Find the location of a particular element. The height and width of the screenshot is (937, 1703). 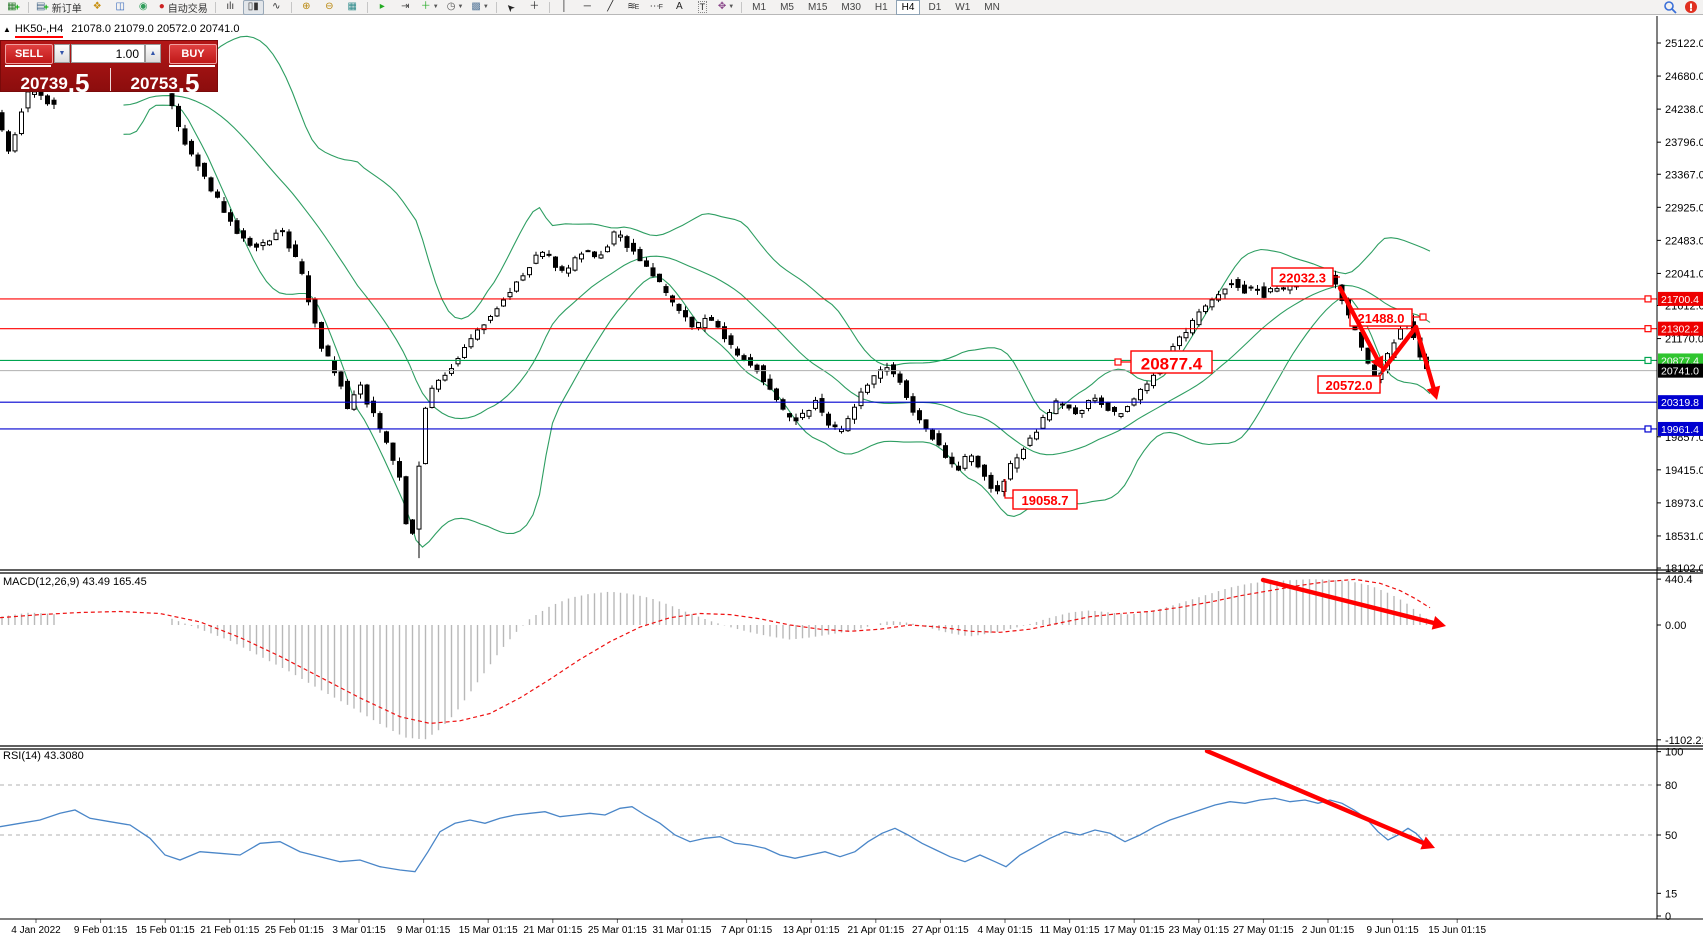

fibonacci-icon: ⋯ is located at coordinates (654, 6).